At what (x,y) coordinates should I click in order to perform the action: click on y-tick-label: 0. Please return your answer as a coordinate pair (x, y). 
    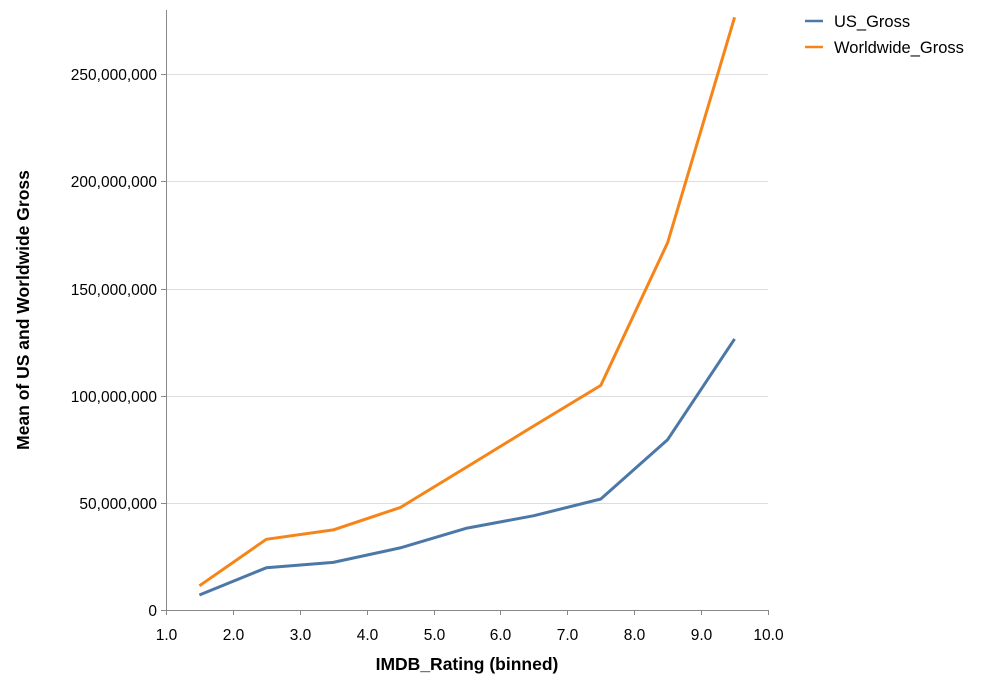
    Looking at the image, I should click on (152, 611).